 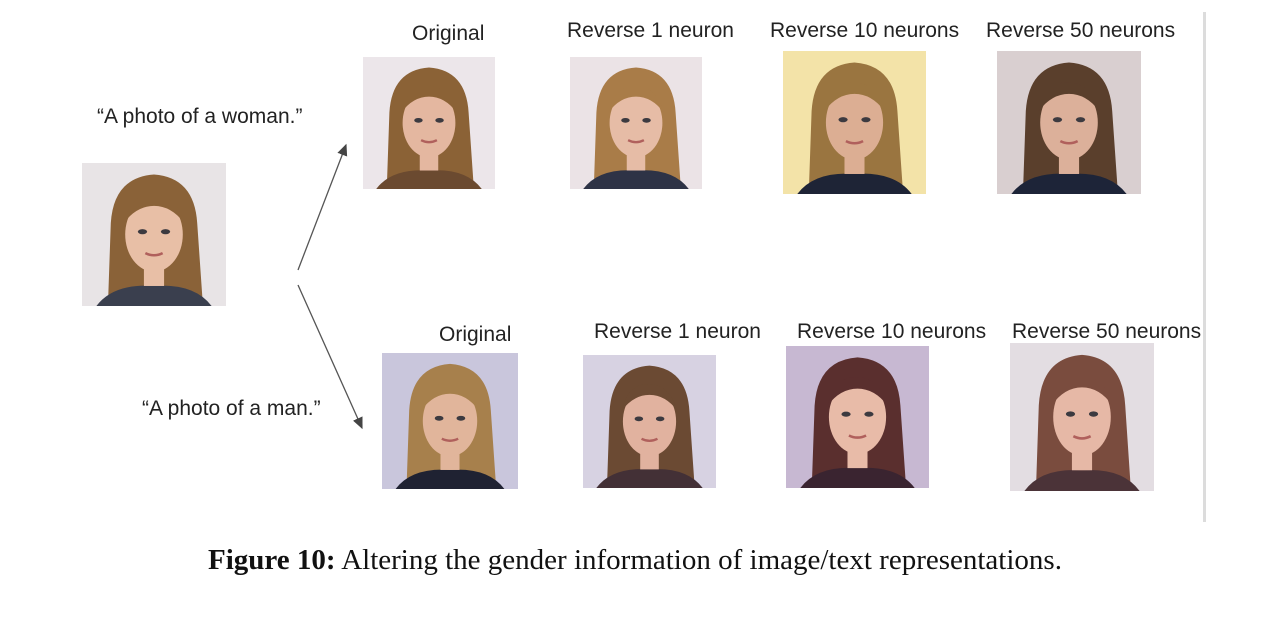 What do you see at coordinates (272, 560) in the screenshot?
I see `figure-caption-label: Figure 10:` at bounding box center [272, 560].